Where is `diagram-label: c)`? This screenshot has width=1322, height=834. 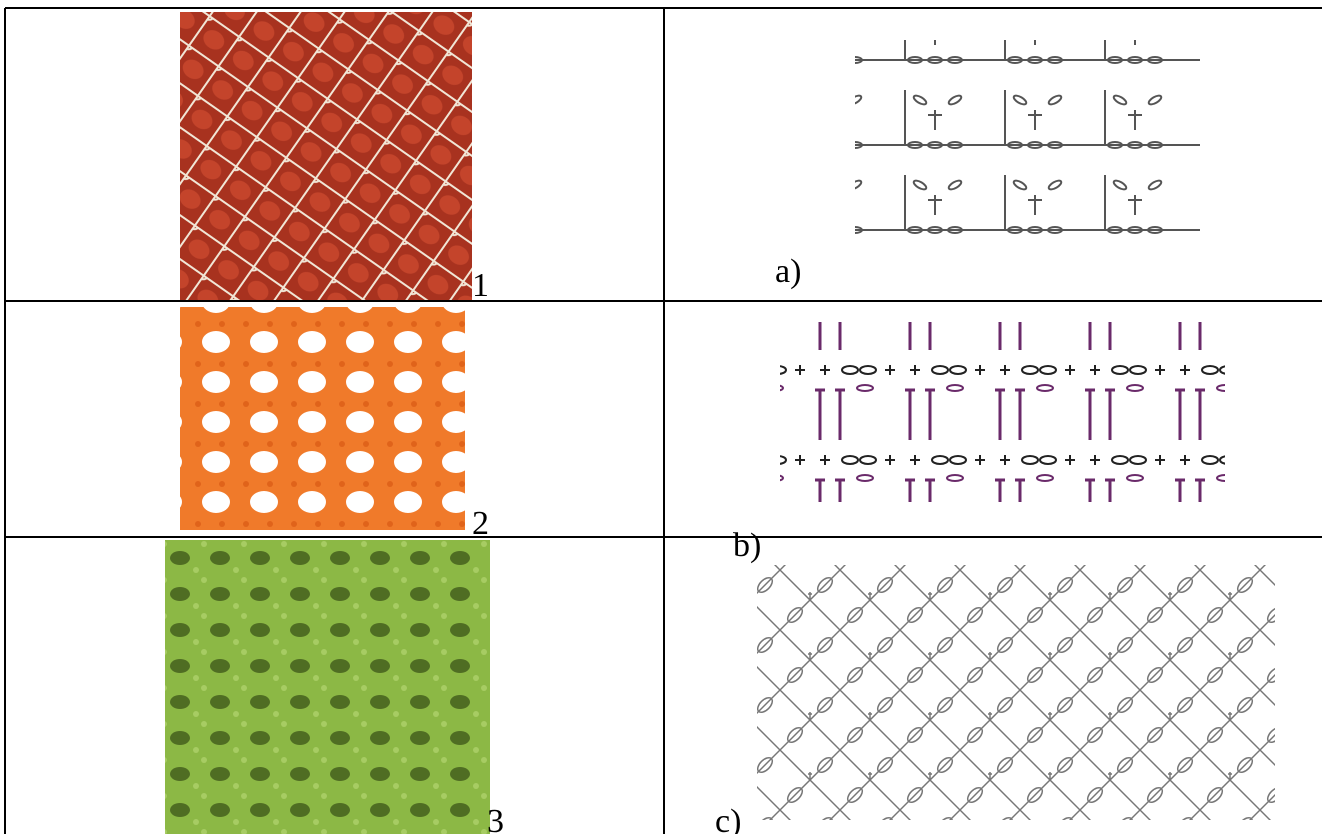
diagram-label: c) is located at coordinates (728, 818).